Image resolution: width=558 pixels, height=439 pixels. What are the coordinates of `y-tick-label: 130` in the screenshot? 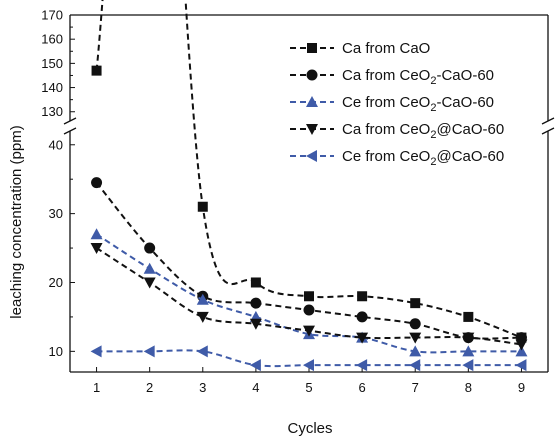 It's located at (52, 111).